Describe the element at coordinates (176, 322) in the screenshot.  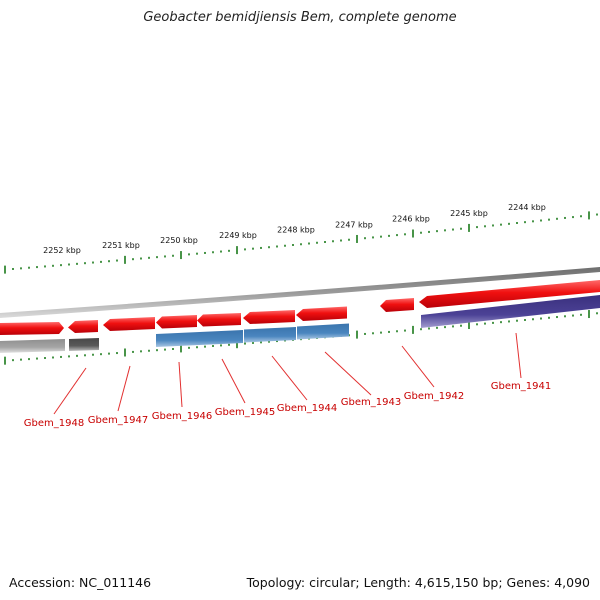
I see `gene-arrow-gbem-1946-fwd` at that location.